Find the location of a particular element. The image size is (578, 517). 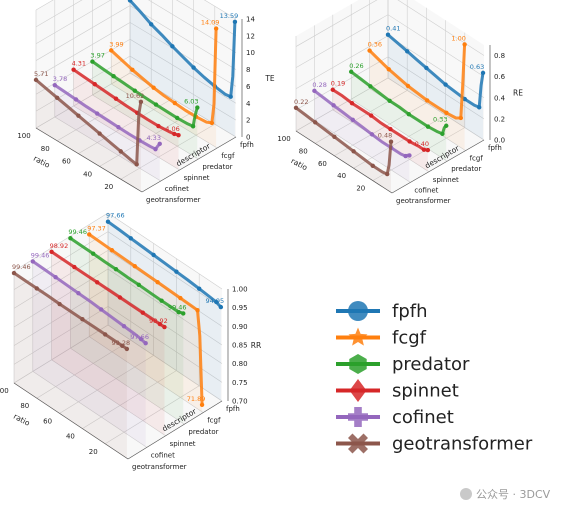

series-cofinet: 99.46 97.66 is located at coordinates (89, 298).